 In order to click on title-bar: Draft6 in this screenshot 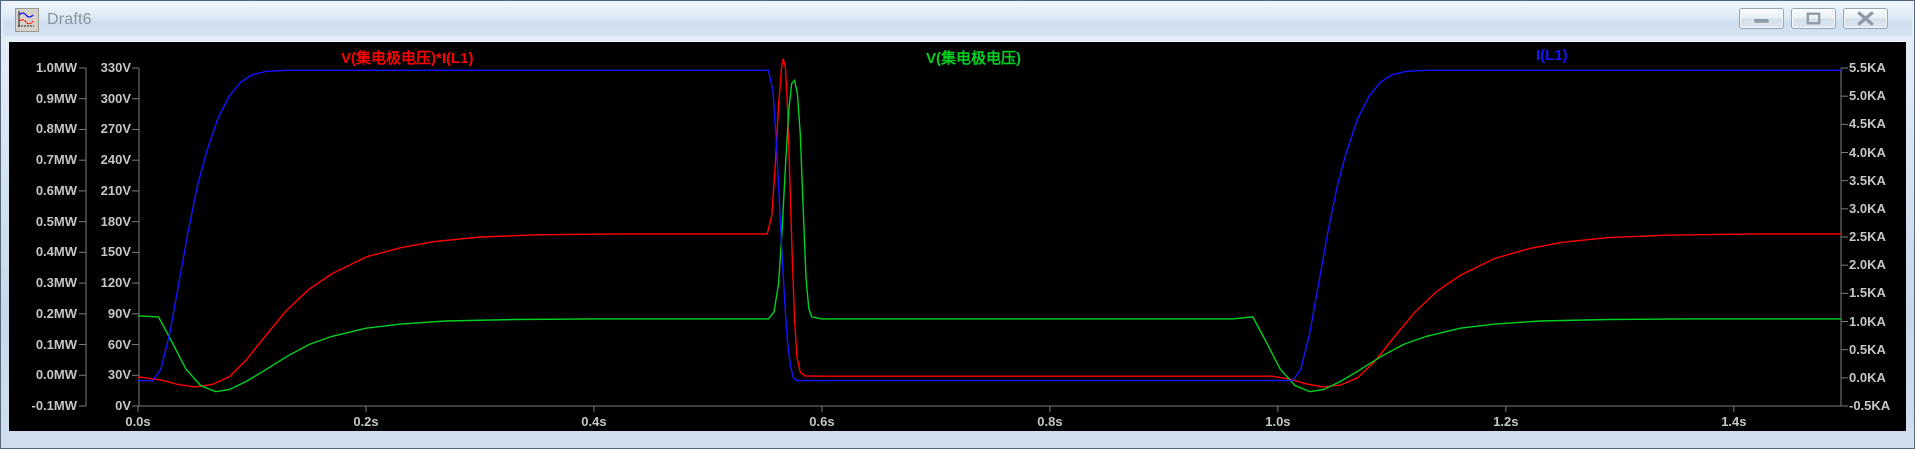, I will do `click(957, 19)`.